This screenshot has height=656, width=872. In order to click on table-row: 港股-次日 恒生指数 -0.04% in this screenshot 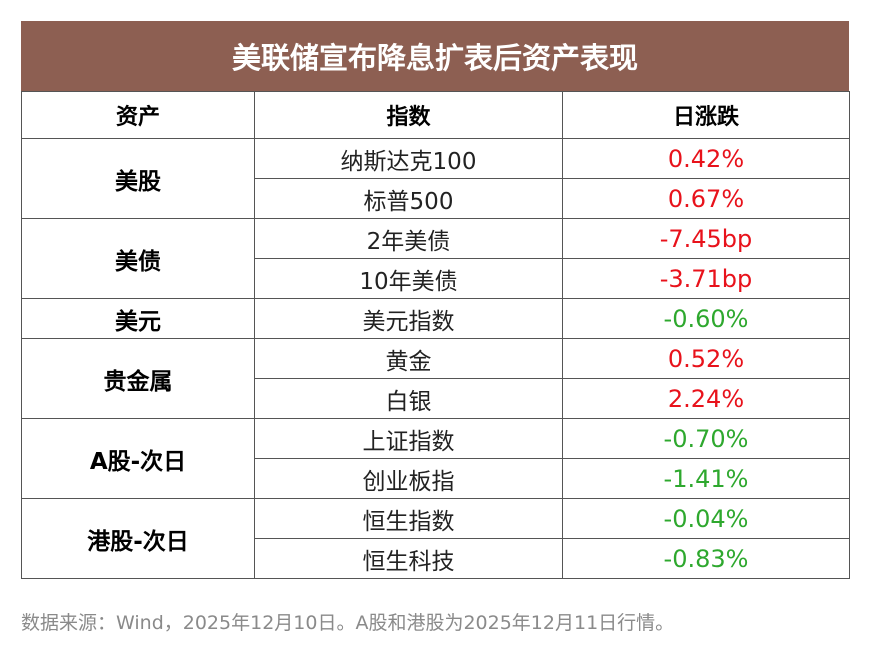, I will do `click(435, 538)`.